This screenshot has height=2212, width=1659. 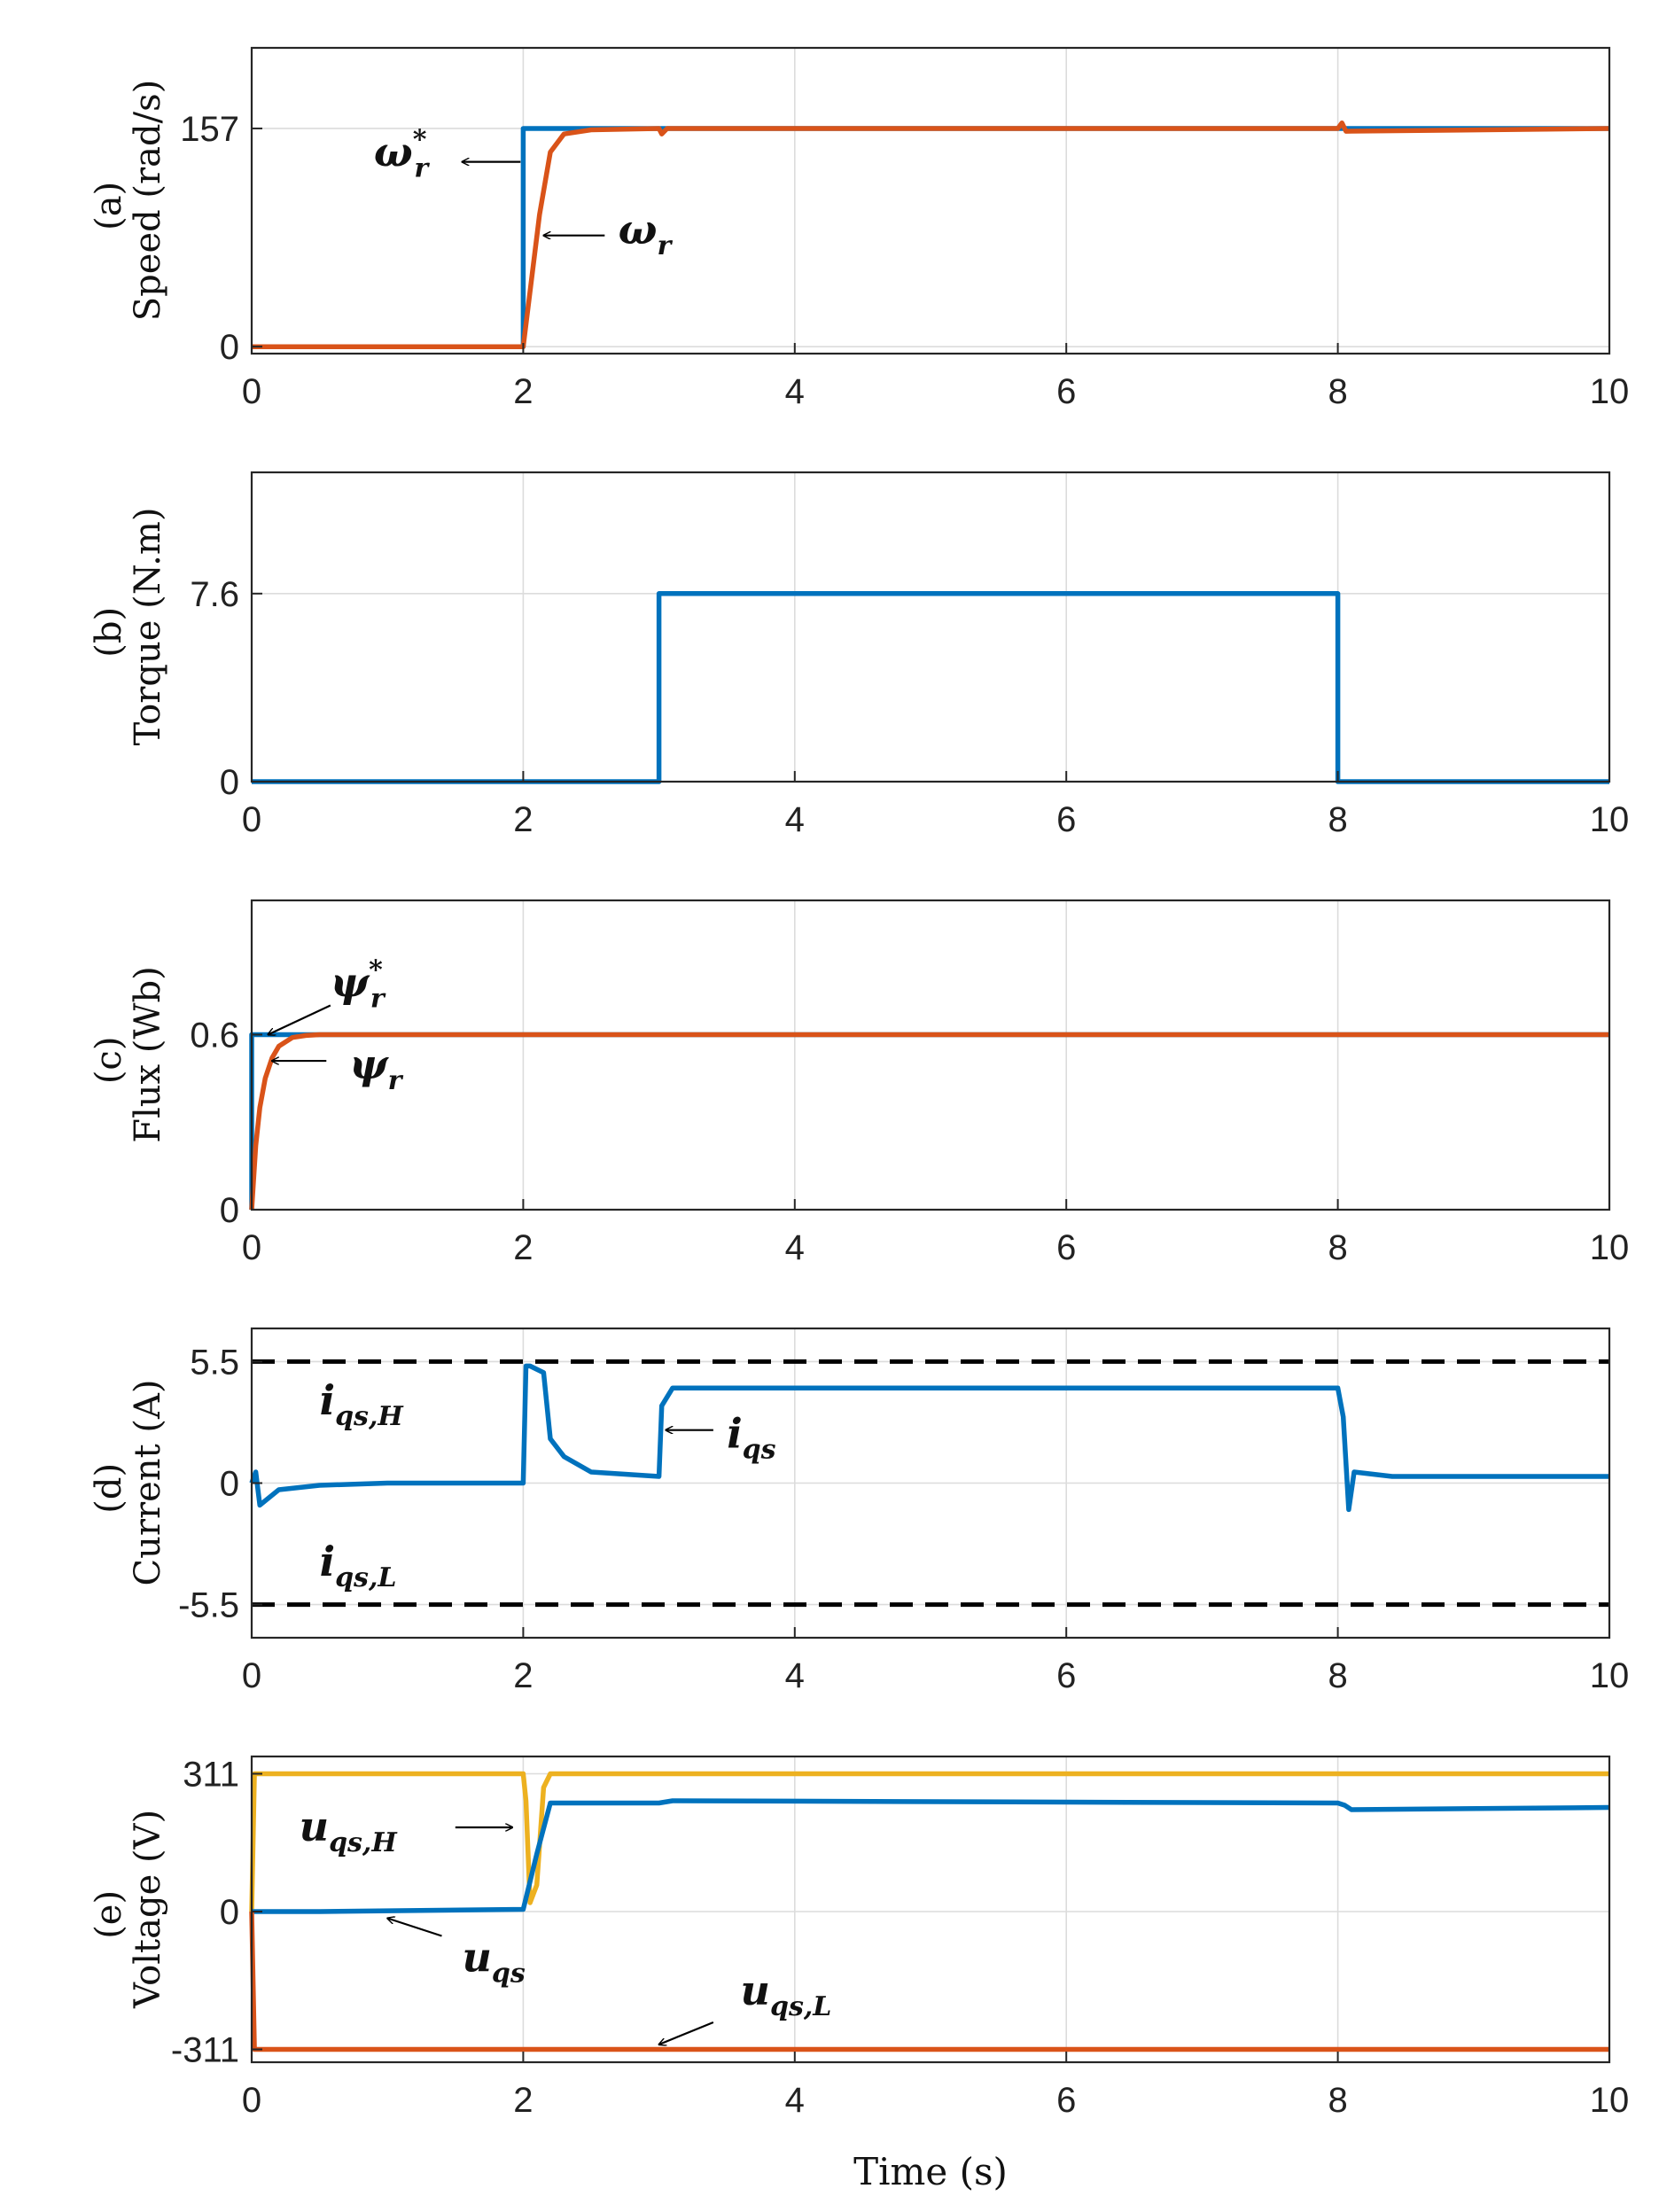 What do you see at coordinates (1337, 819) in the screenshot?
I see `x-tick-label-b: 8` at bounding box center [1337, 819].